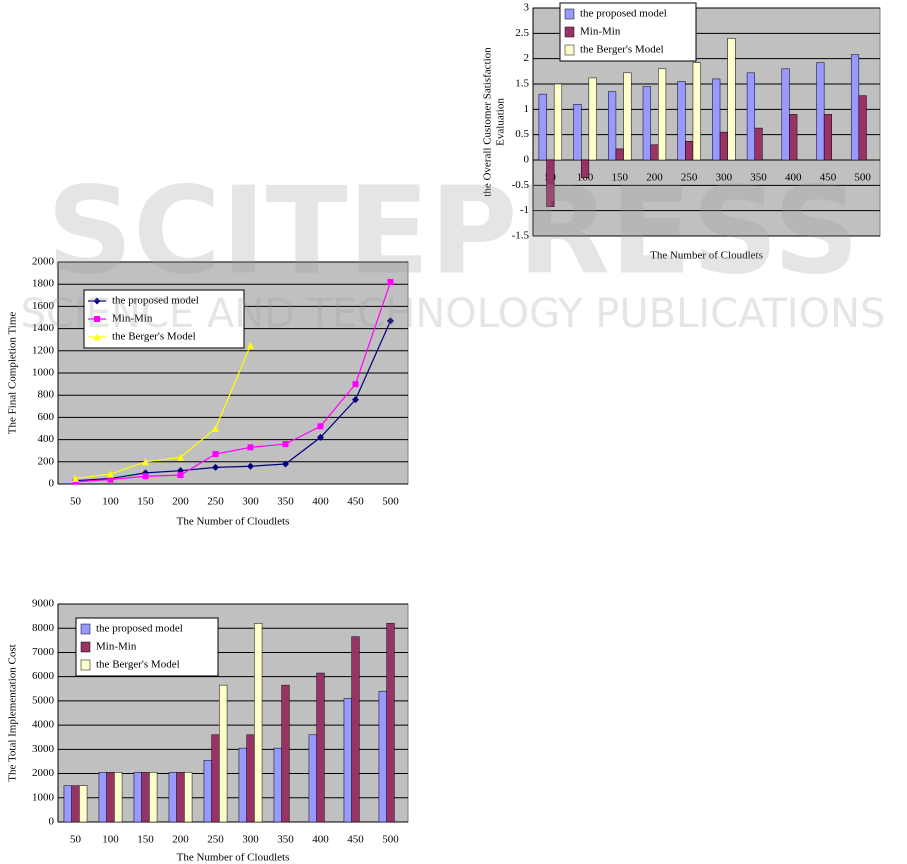 The image size is (907, 864). I want to click on y-tick-label: 1.5, so click(522, 84).